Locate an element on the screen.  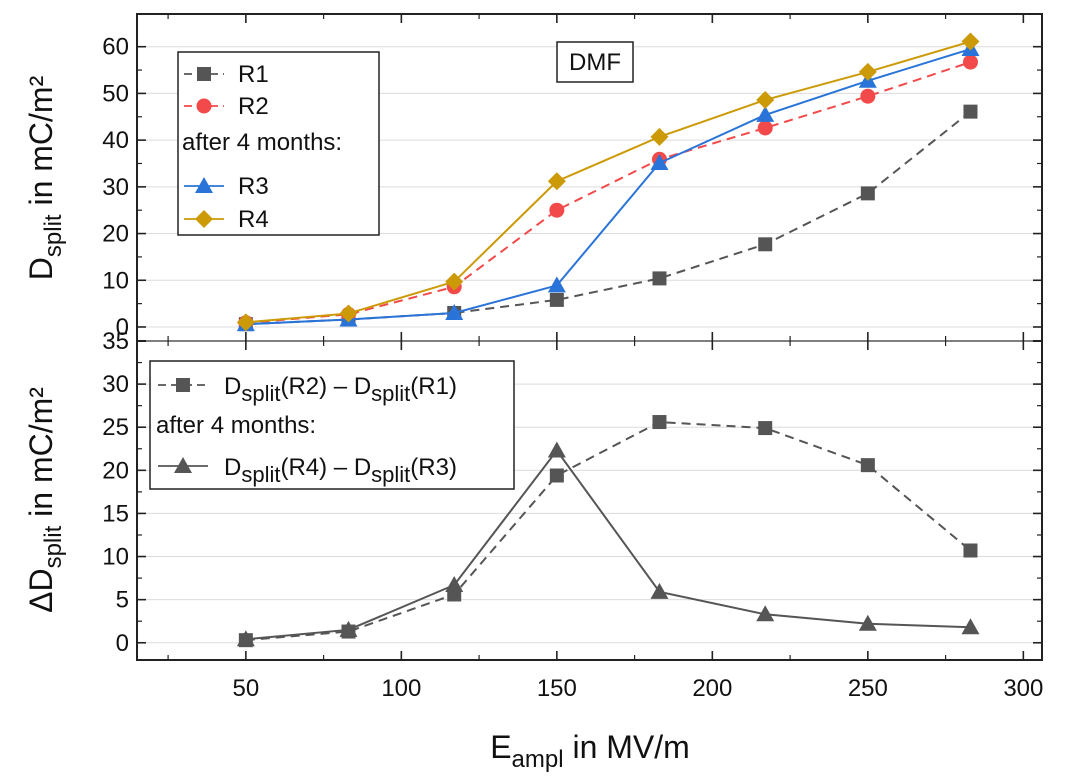
legend-r3-marker is located at coordinates (204, 185).